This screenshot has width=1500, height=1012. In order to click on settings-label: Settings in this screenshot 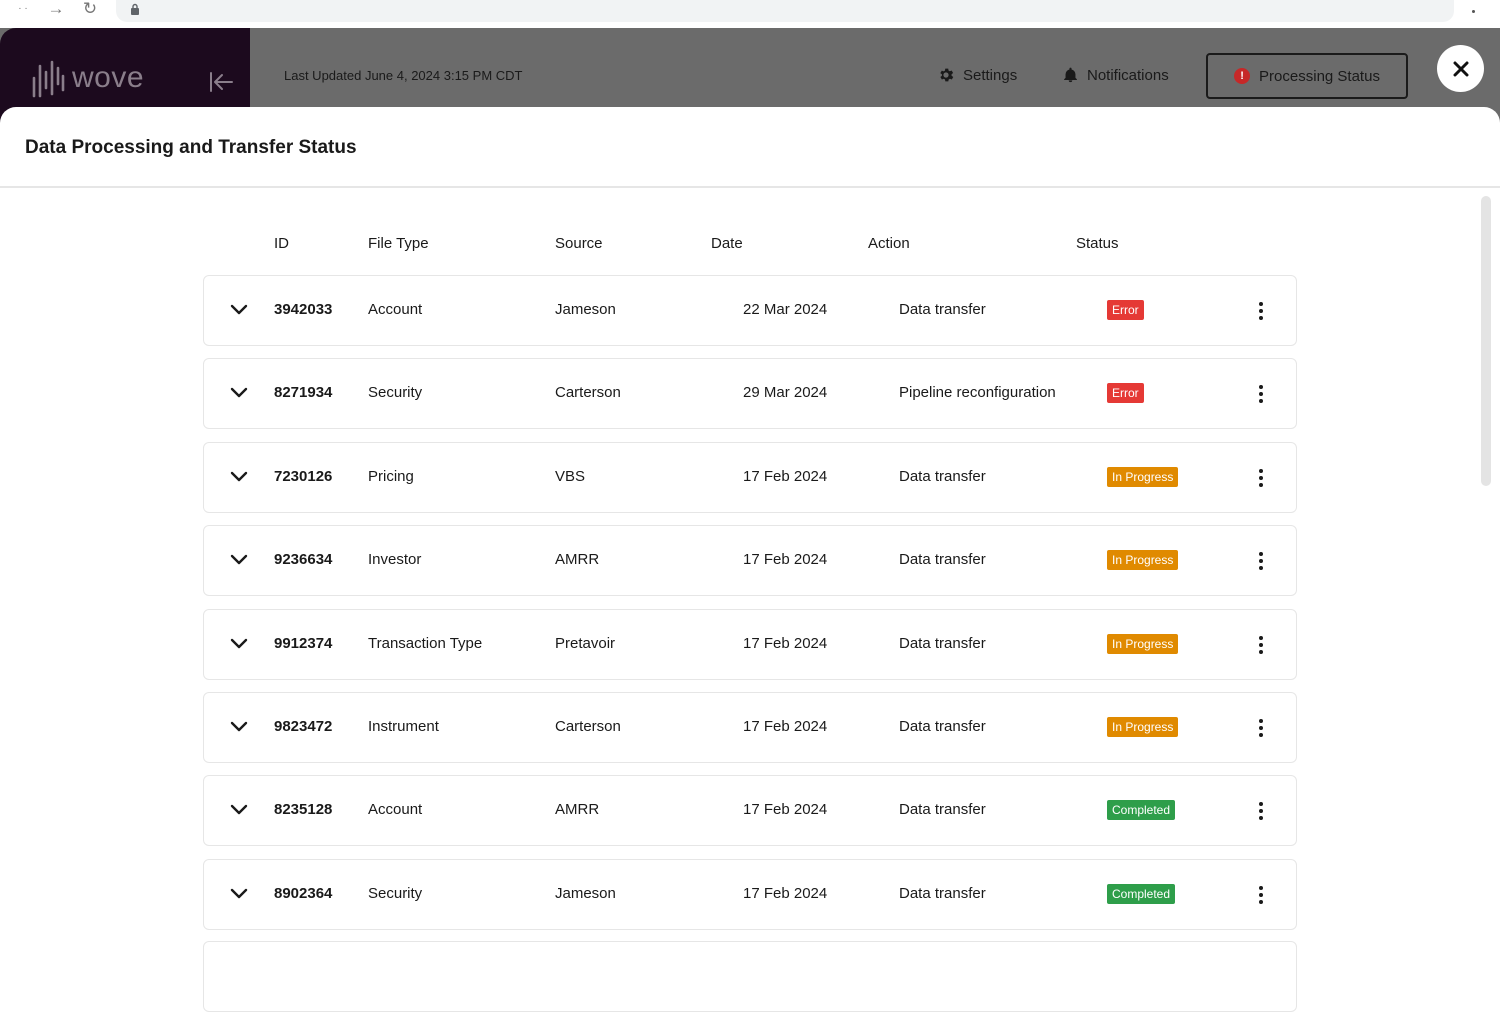, I will do `click(990, 75)`.